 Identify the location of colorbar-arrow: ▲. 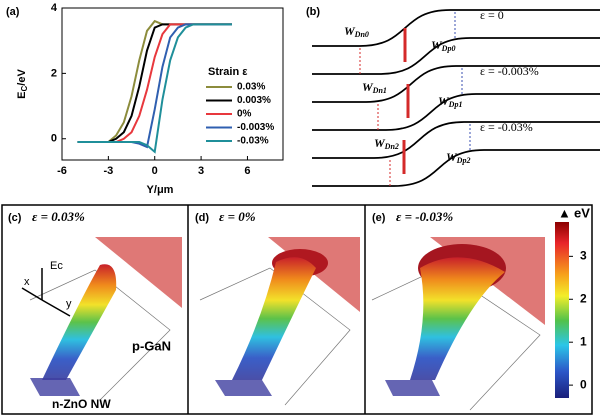
(564, 212).